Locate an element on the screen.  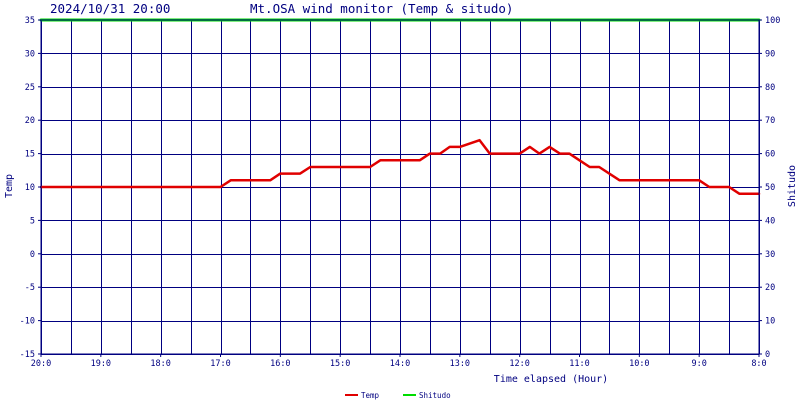
legend-label-temp: Temp is located at coordinates (370, 395).